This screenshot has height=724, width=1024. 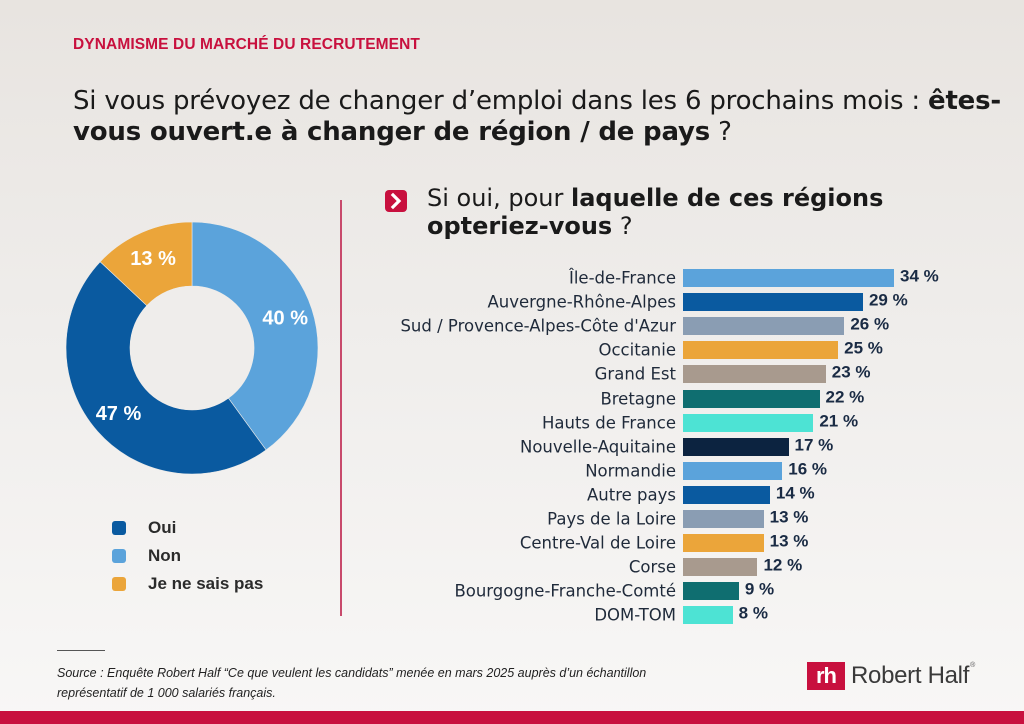 I want to click on bar-category-label: Bourgogne-Franche-Comté, so click(x=565, y=591).